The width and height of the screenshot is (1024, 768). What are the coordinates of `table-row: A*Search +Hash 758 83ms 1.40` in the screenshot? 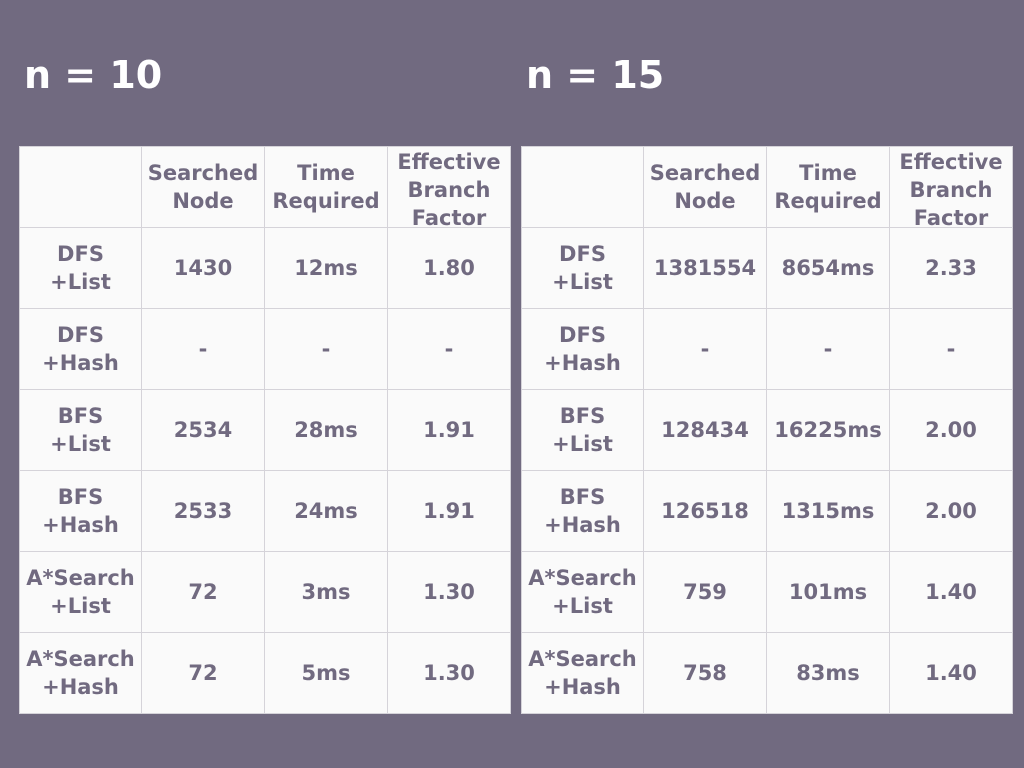 It's located at (767, 673).